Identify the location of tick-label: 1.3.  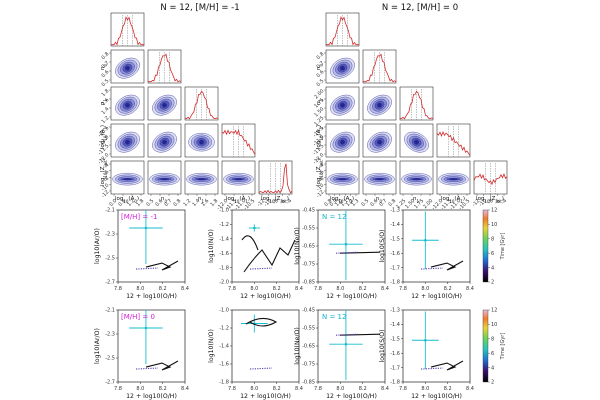
(355, 203).